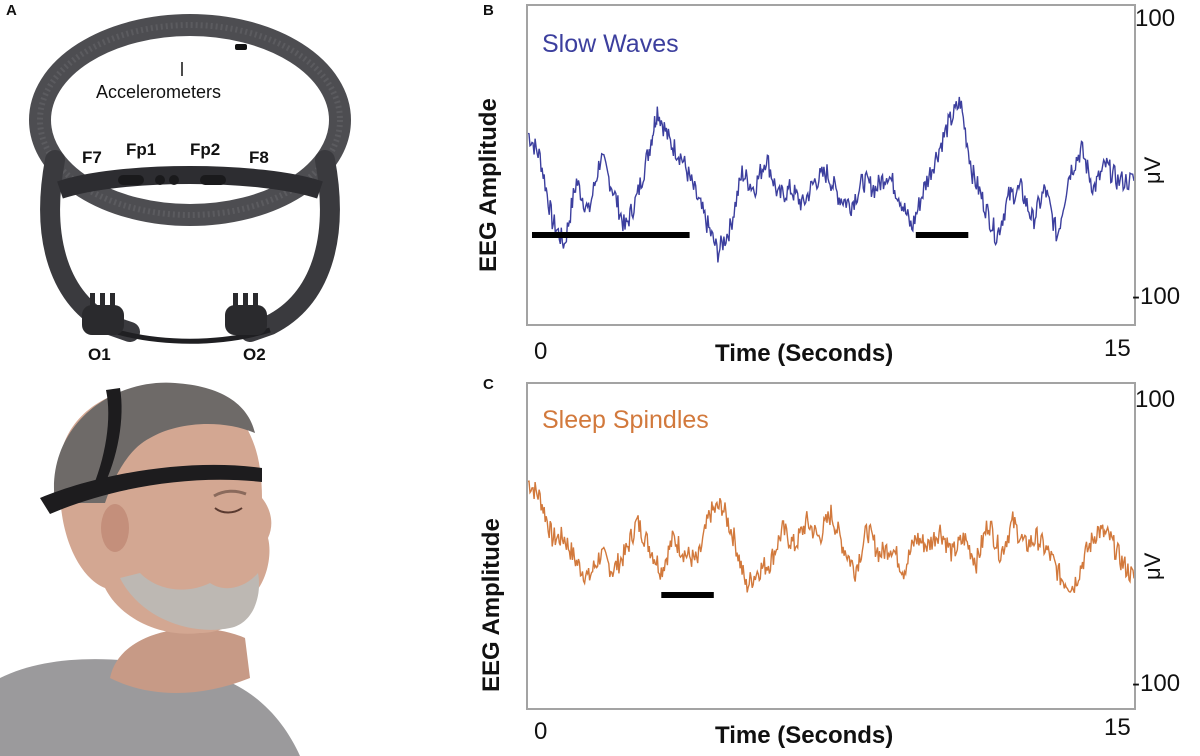 The height and width of the screenshot is (756, 1200). Describe the element at coordinates (151, 489) in the screenshot. I see `worn-headband` at that location.